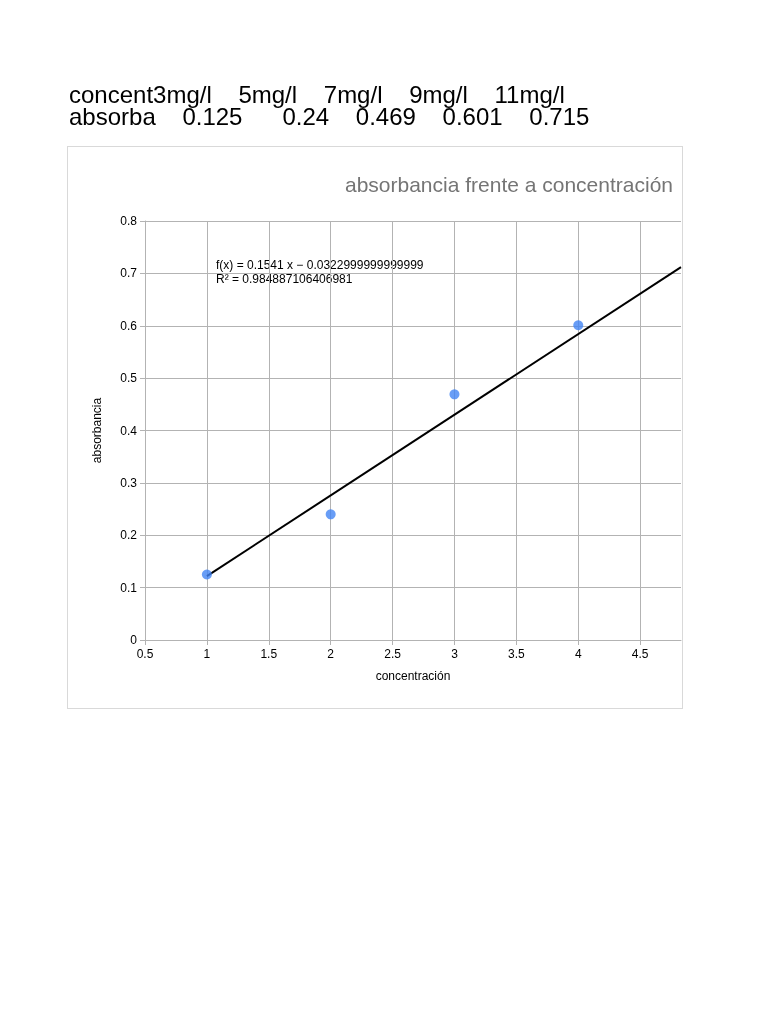  Describe the element at coordinates (145, 654) in the screenshot. I see `x-tick-label: 0.5` at that location.